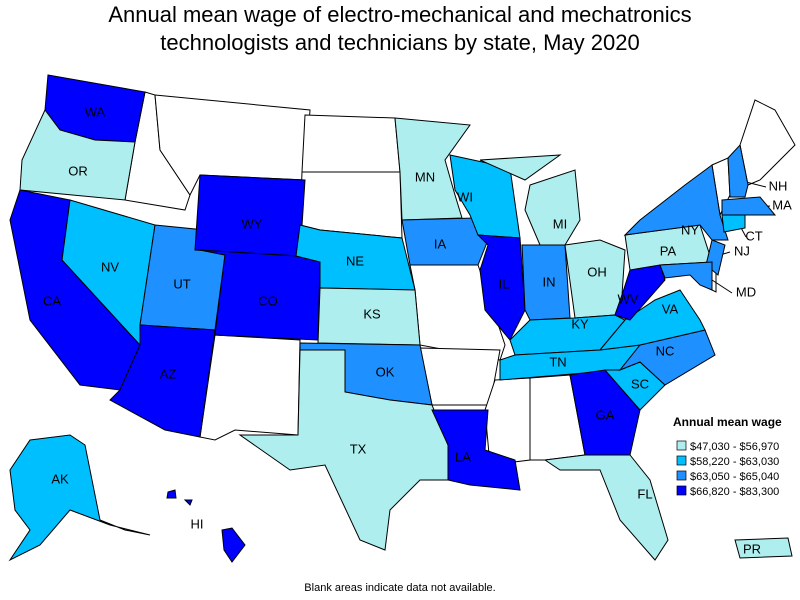 This screenshot has height=600, width=800. Describe the element at coordinates (734, 477) in the screenshot. I see `legend-label: $63,050 - $65,040` at that location.